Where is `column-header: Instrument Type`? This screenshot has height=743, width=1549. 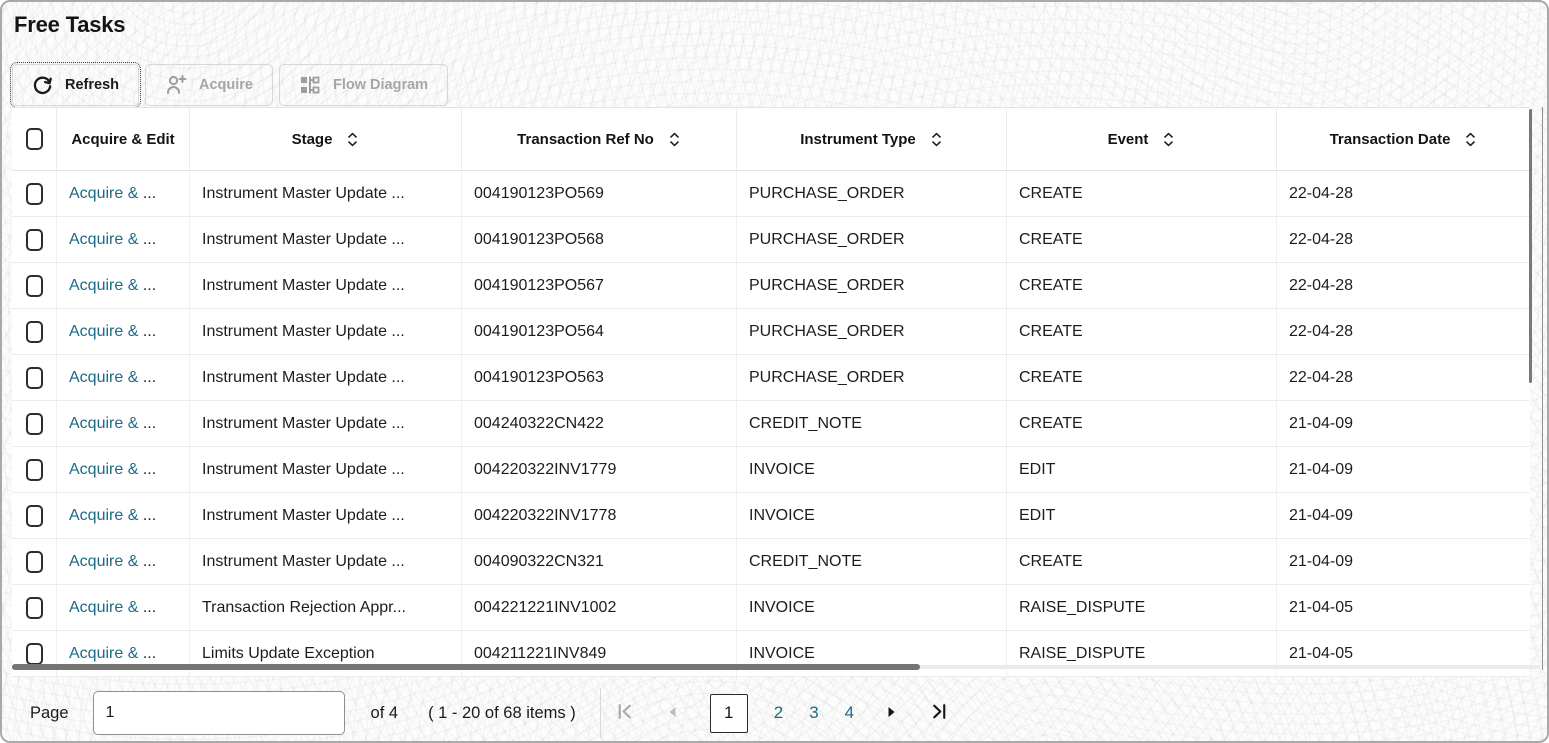 column-header: Instrument Type is located at coordinates (872, 139).